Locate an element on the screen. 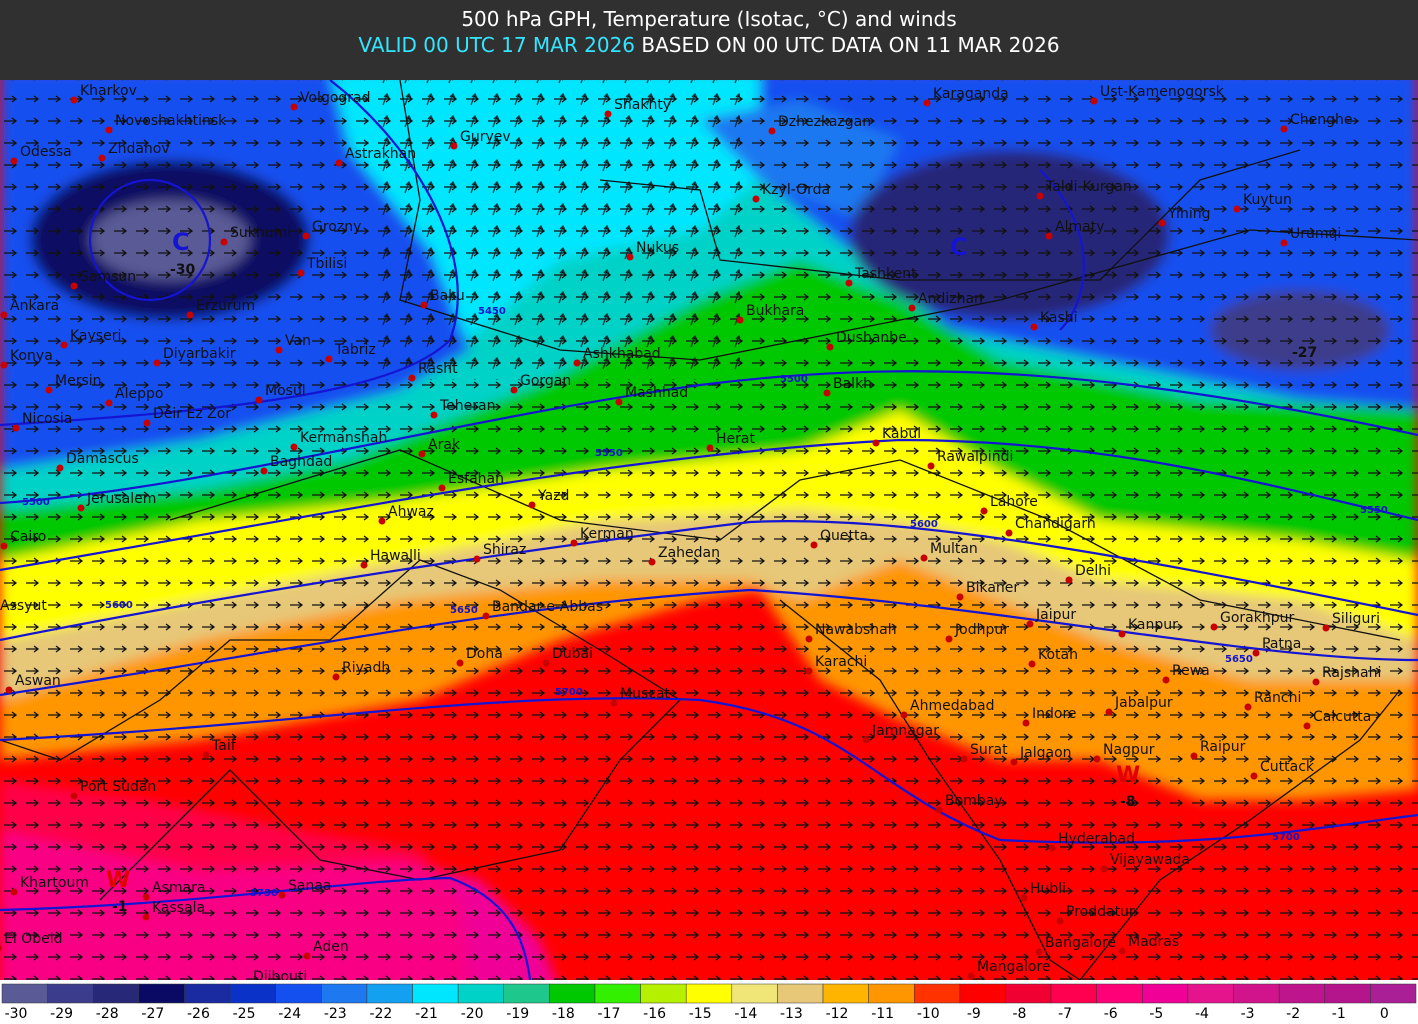  colorbar-label: -2 is located at coordinates (1293, 1014).